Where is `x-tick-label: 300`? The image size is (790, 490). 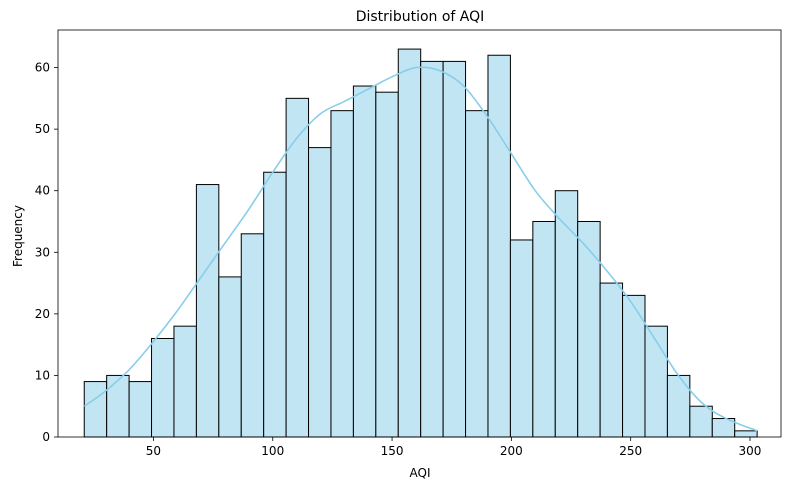 x-tick-label: 300 is located at coordinates (750, 451).